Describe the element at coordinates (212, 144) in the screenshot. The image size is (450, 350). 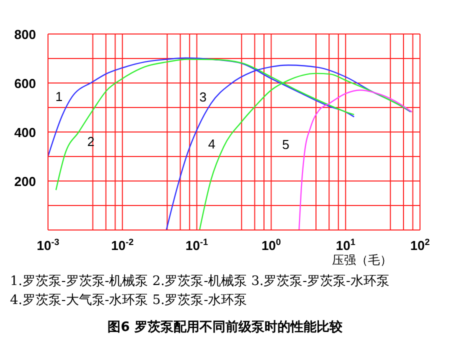
I see `series-label: 4` at that location.